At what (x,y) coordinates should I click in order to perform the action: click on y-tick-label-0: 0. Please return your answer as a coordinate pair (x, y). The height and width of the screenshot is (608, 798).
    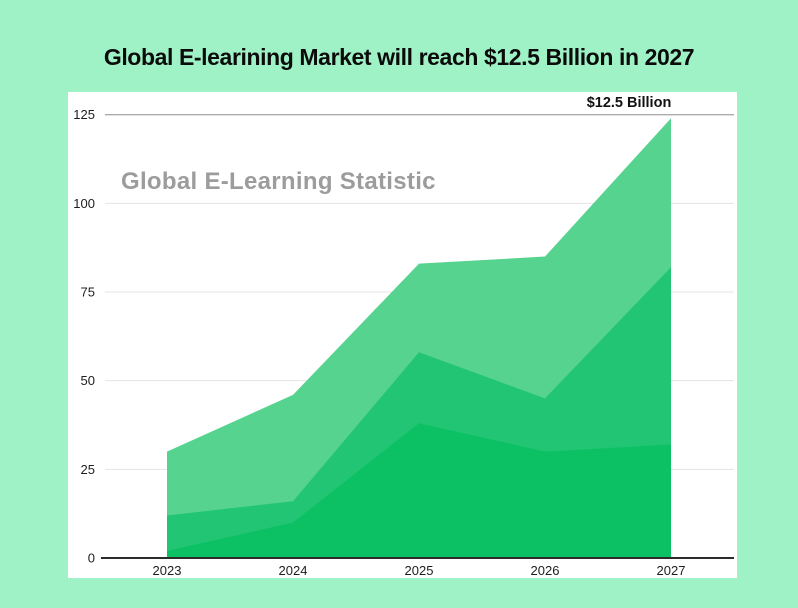
    Looking at the image, I should click on (91, 558).